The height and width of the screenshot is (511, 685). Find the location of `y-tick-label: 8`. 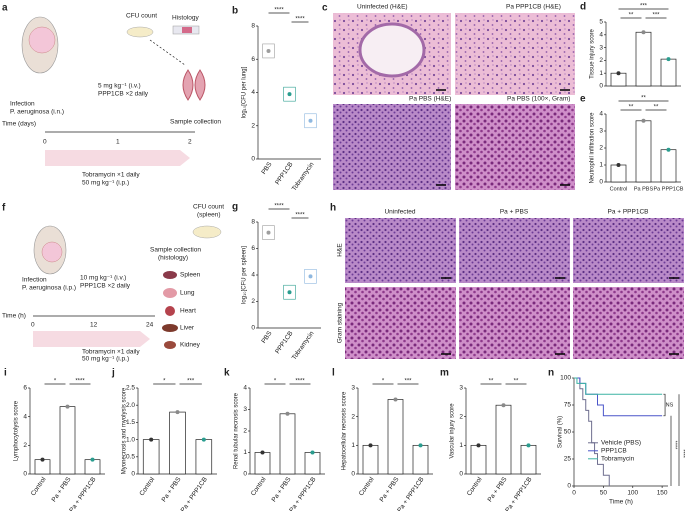

y-tick-label: 8 is located at coordinates (253, 26).